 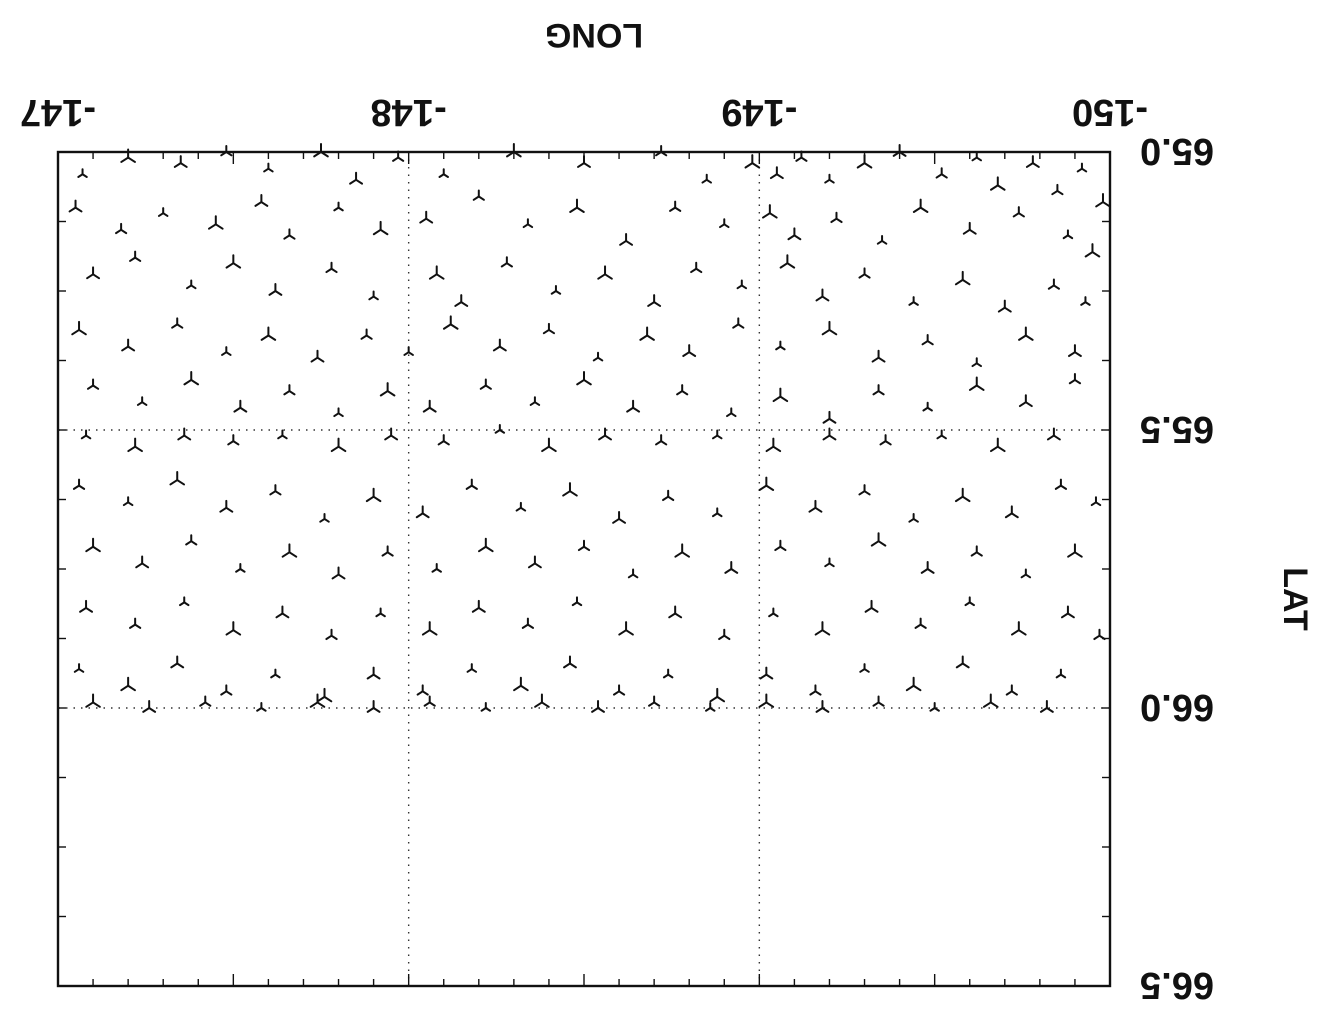 I want to click on x-tick-label: -150, so click(x=1110, y=112).